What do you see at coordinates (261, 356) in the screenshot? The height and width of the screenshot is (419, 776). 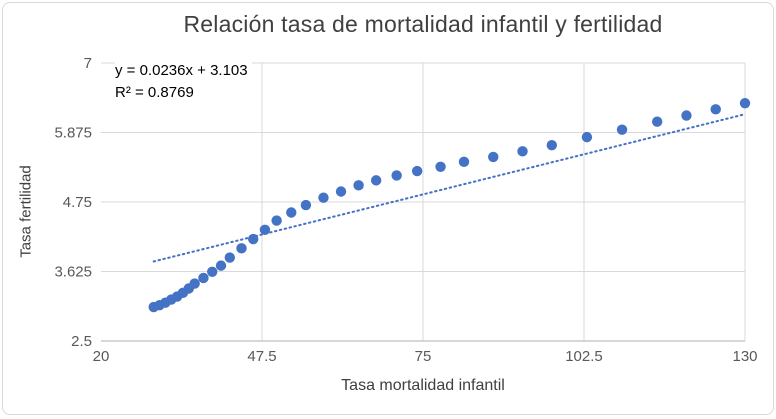 I see `x-tick-label: 47.5` at bounding box center [261, 356].